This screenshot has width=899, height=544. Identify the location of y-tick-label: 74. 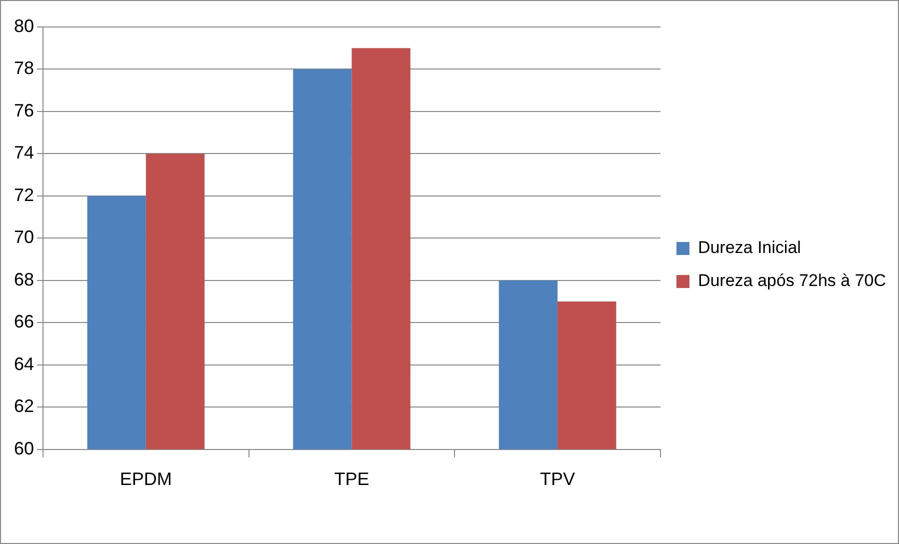
(24, 152).